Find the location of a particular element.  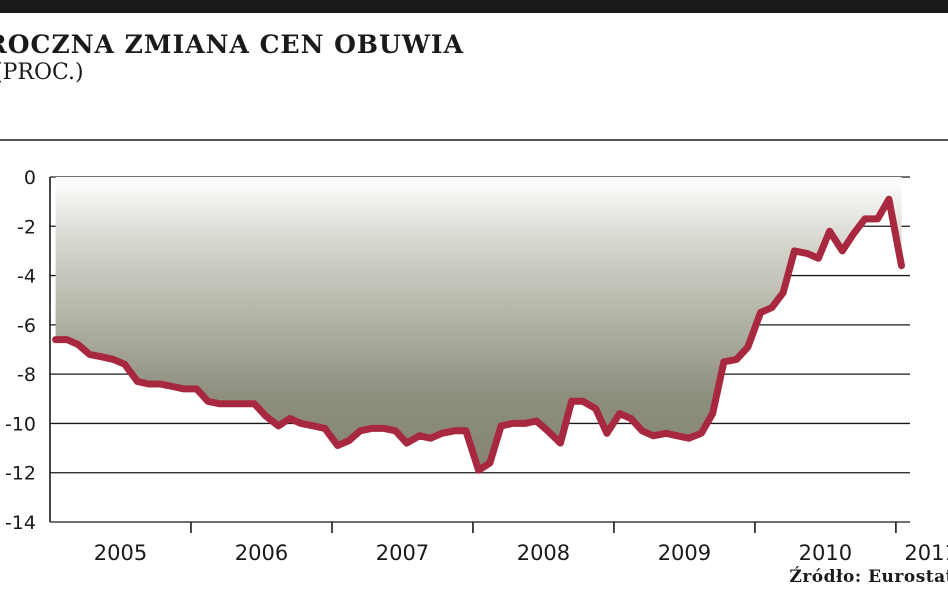

x-tick-label: 2009 is located at coordinates (684, 553).